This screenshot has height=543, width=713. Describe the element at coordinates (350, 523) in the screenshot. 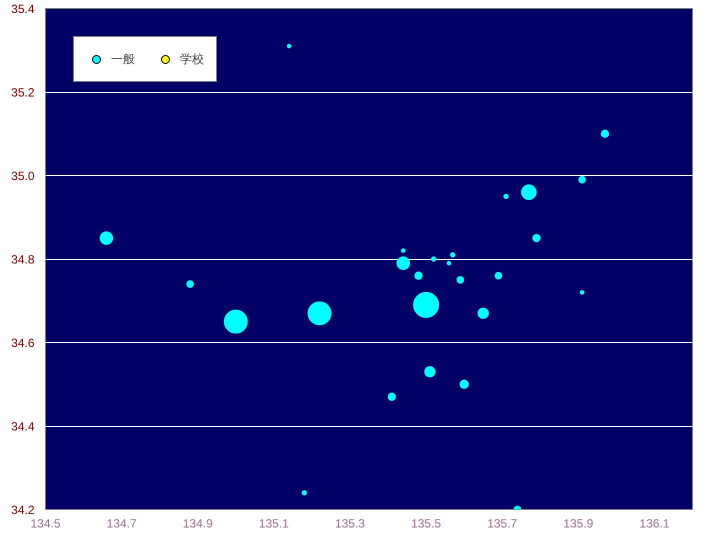

I see `x-tick-label: 135.3` at that location.